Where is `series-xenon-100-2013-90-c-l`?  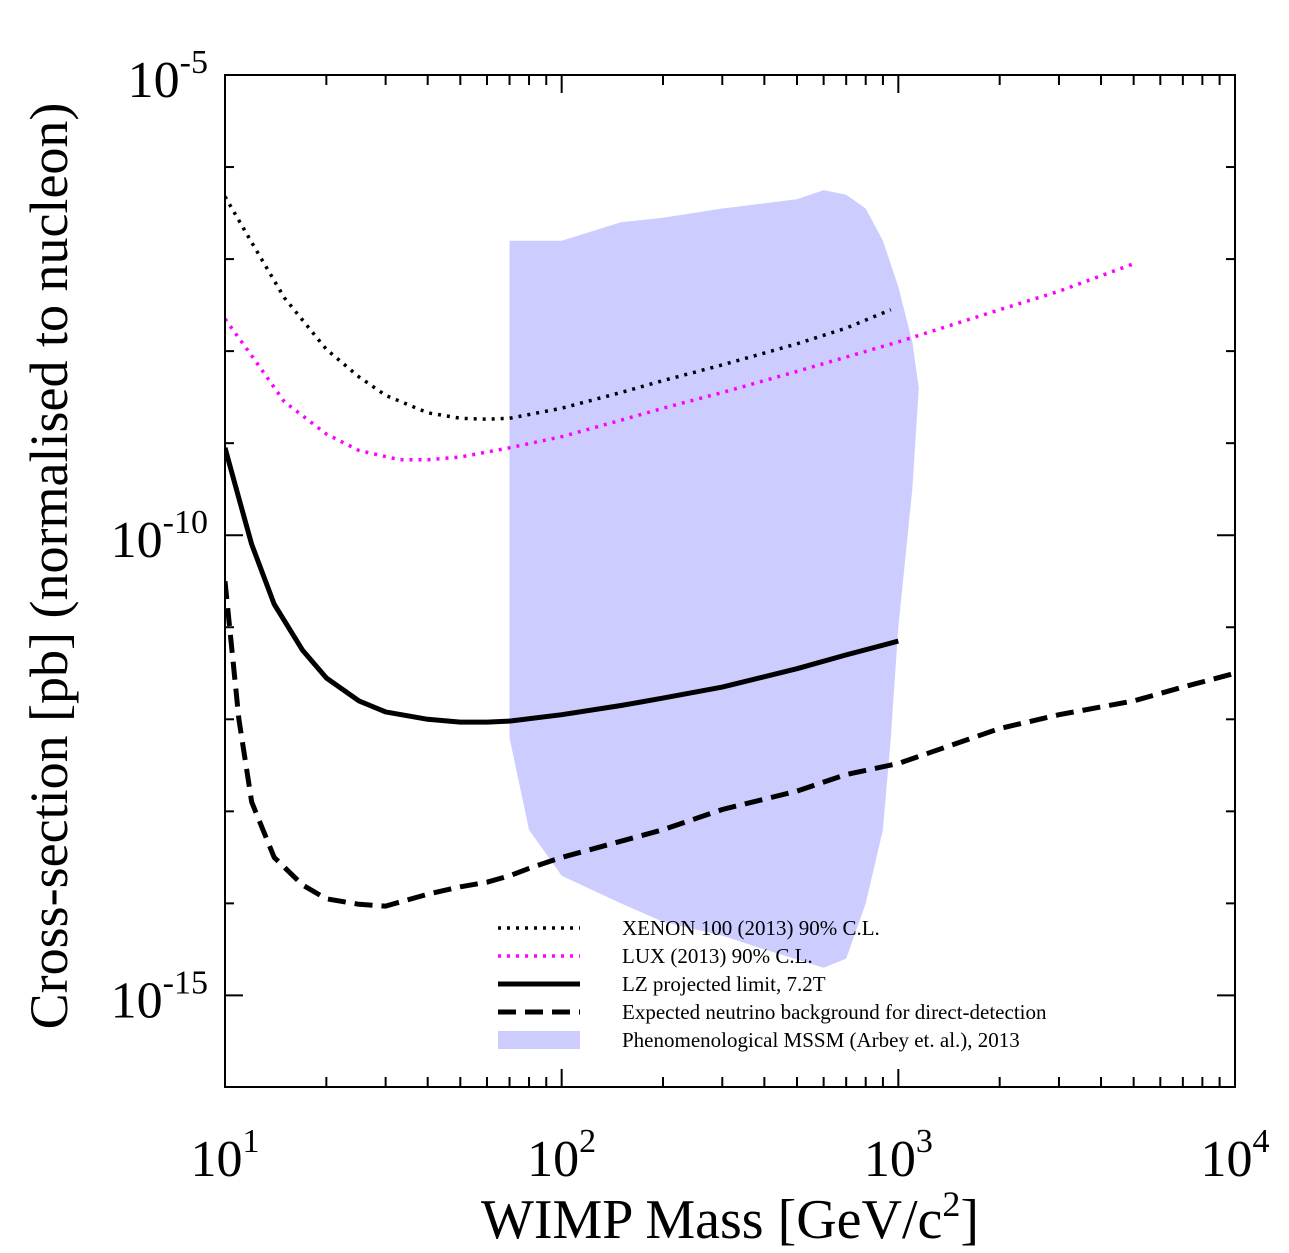
series-xenon-100-2013-90-c-l is located at coordinates (558, 308).